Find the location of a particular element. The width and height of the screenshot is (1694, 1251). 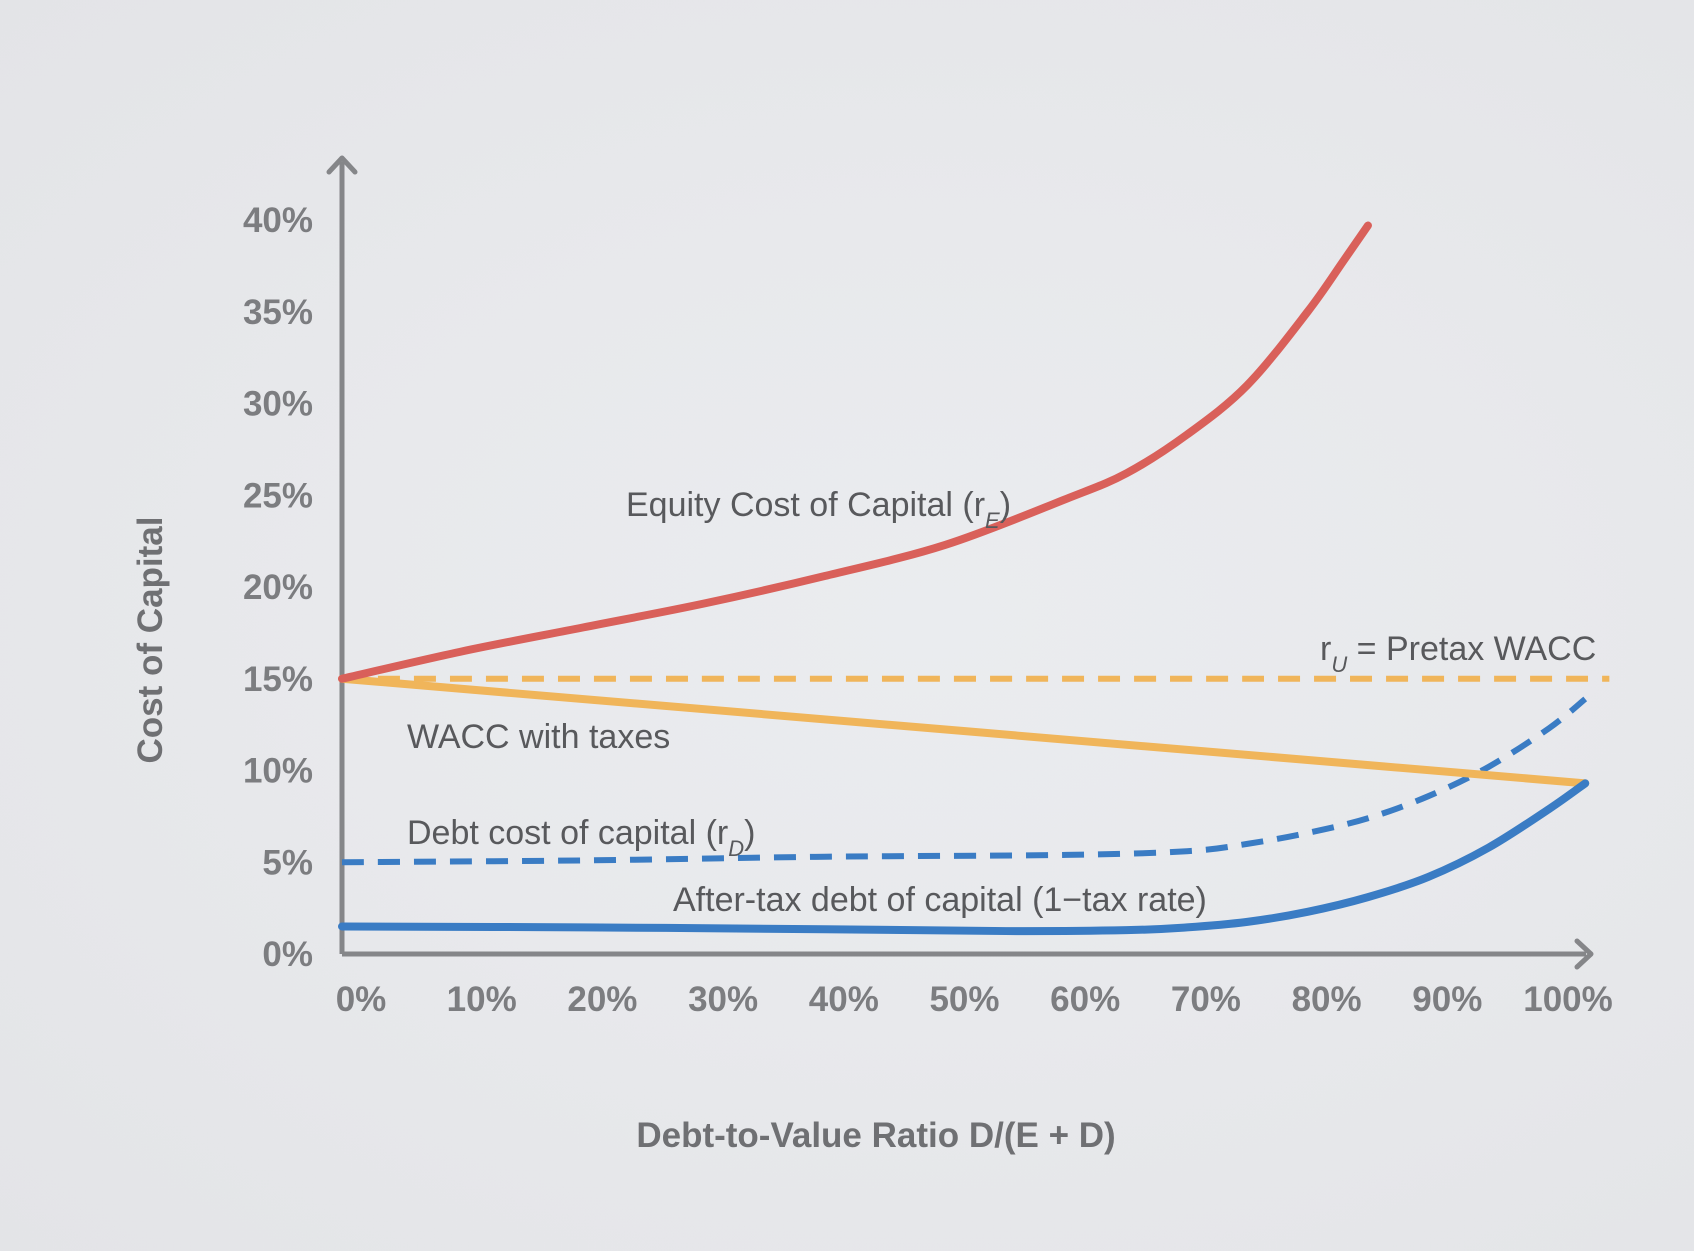

x-tick-label: 100% is located at coordinates (1568, 999).